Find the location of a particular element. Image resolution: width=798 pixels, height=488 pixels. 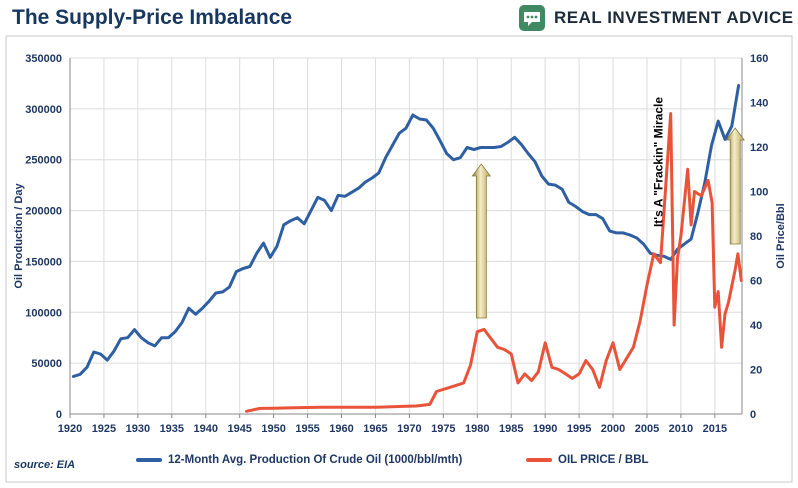

x-tick-label: 1965 is located at coordinates (375, 429).